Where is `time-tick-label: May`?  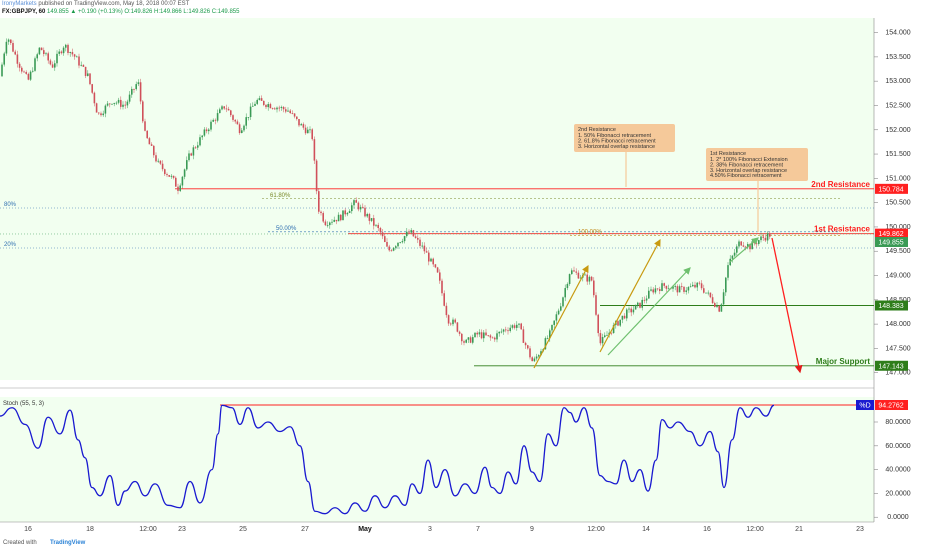 time-tick-label: May is located at coordinates (365, 529).